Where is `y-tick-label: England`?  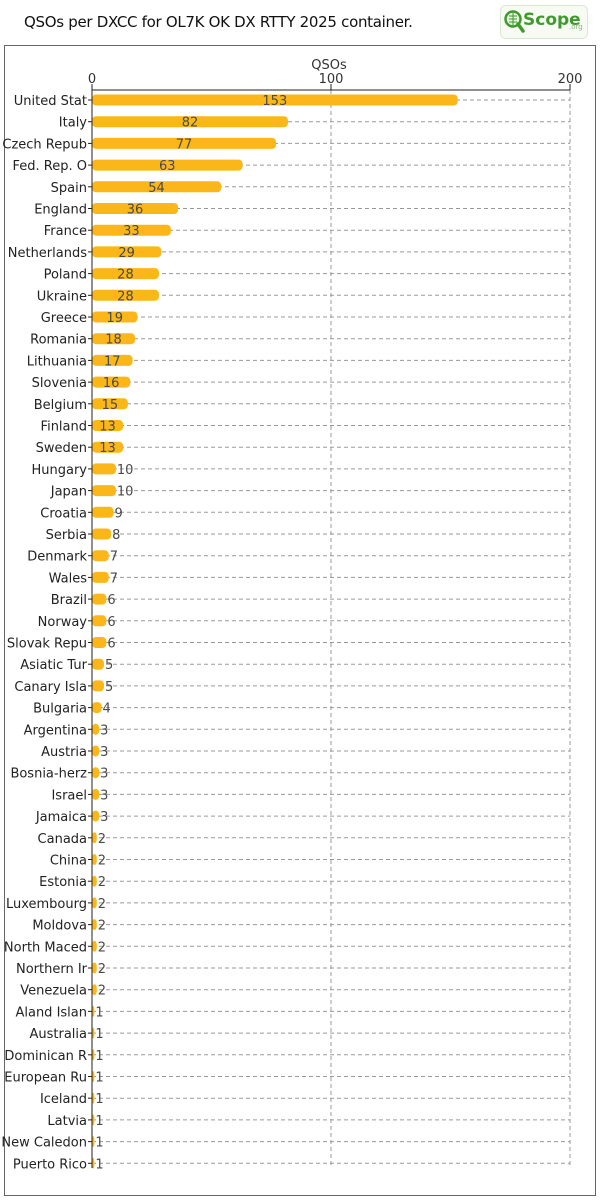
y-tick-label: England is located at coordinates (60, 210).